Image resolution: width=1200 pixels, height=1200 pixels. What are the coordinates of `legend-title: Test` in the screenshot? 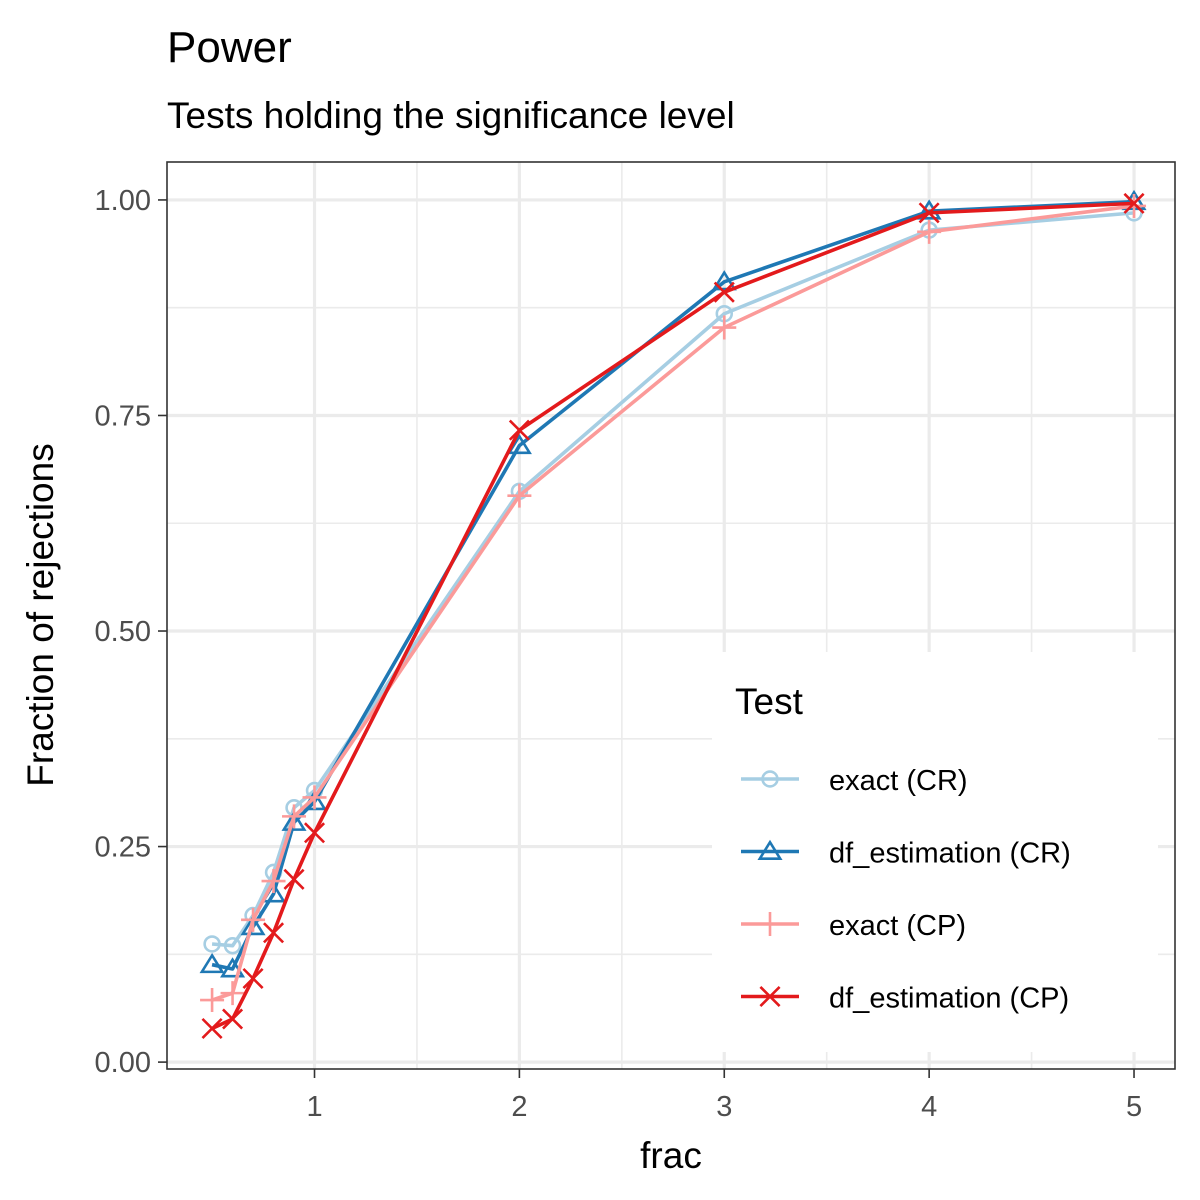 It's located at (769, 701).